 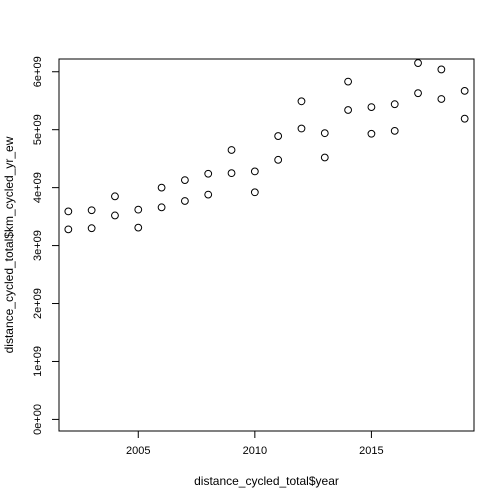 What do you see at coordinates (38, 71) in the screenshot?
I see `y-tick-label: 6e+09` at bounding box center [38, 71].